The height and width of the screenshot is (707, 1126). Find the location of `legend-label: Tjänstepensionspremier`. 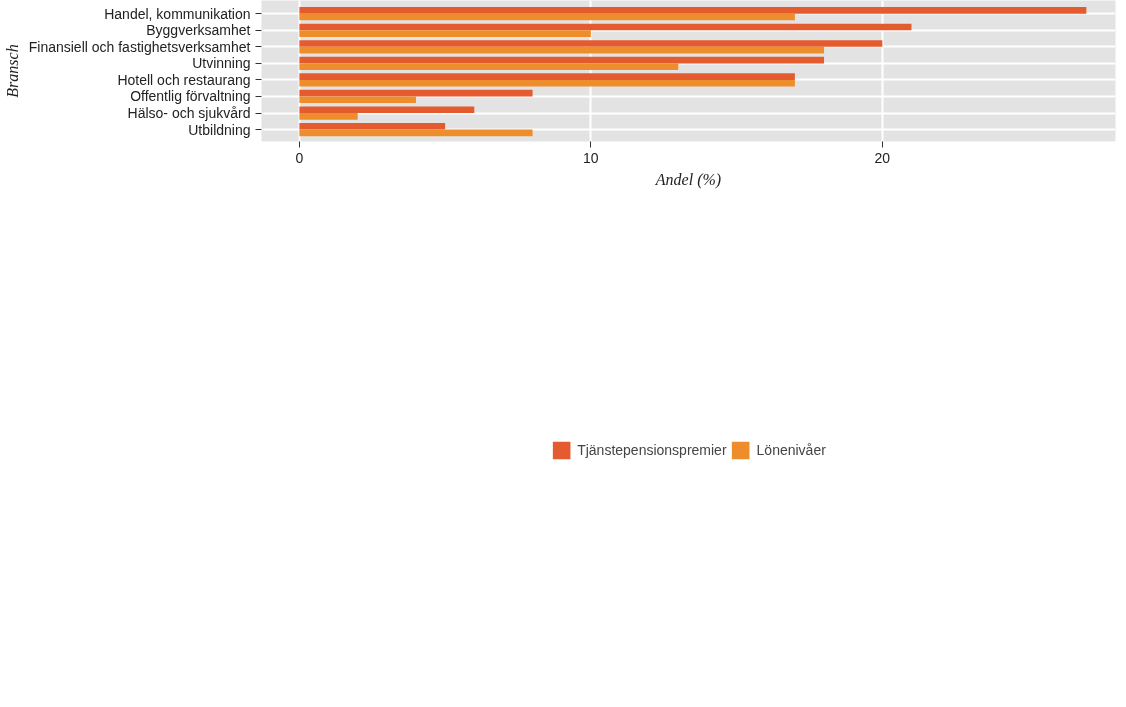

legend-label: Tjänstepensionspremier is located at coordinates (652, 450).